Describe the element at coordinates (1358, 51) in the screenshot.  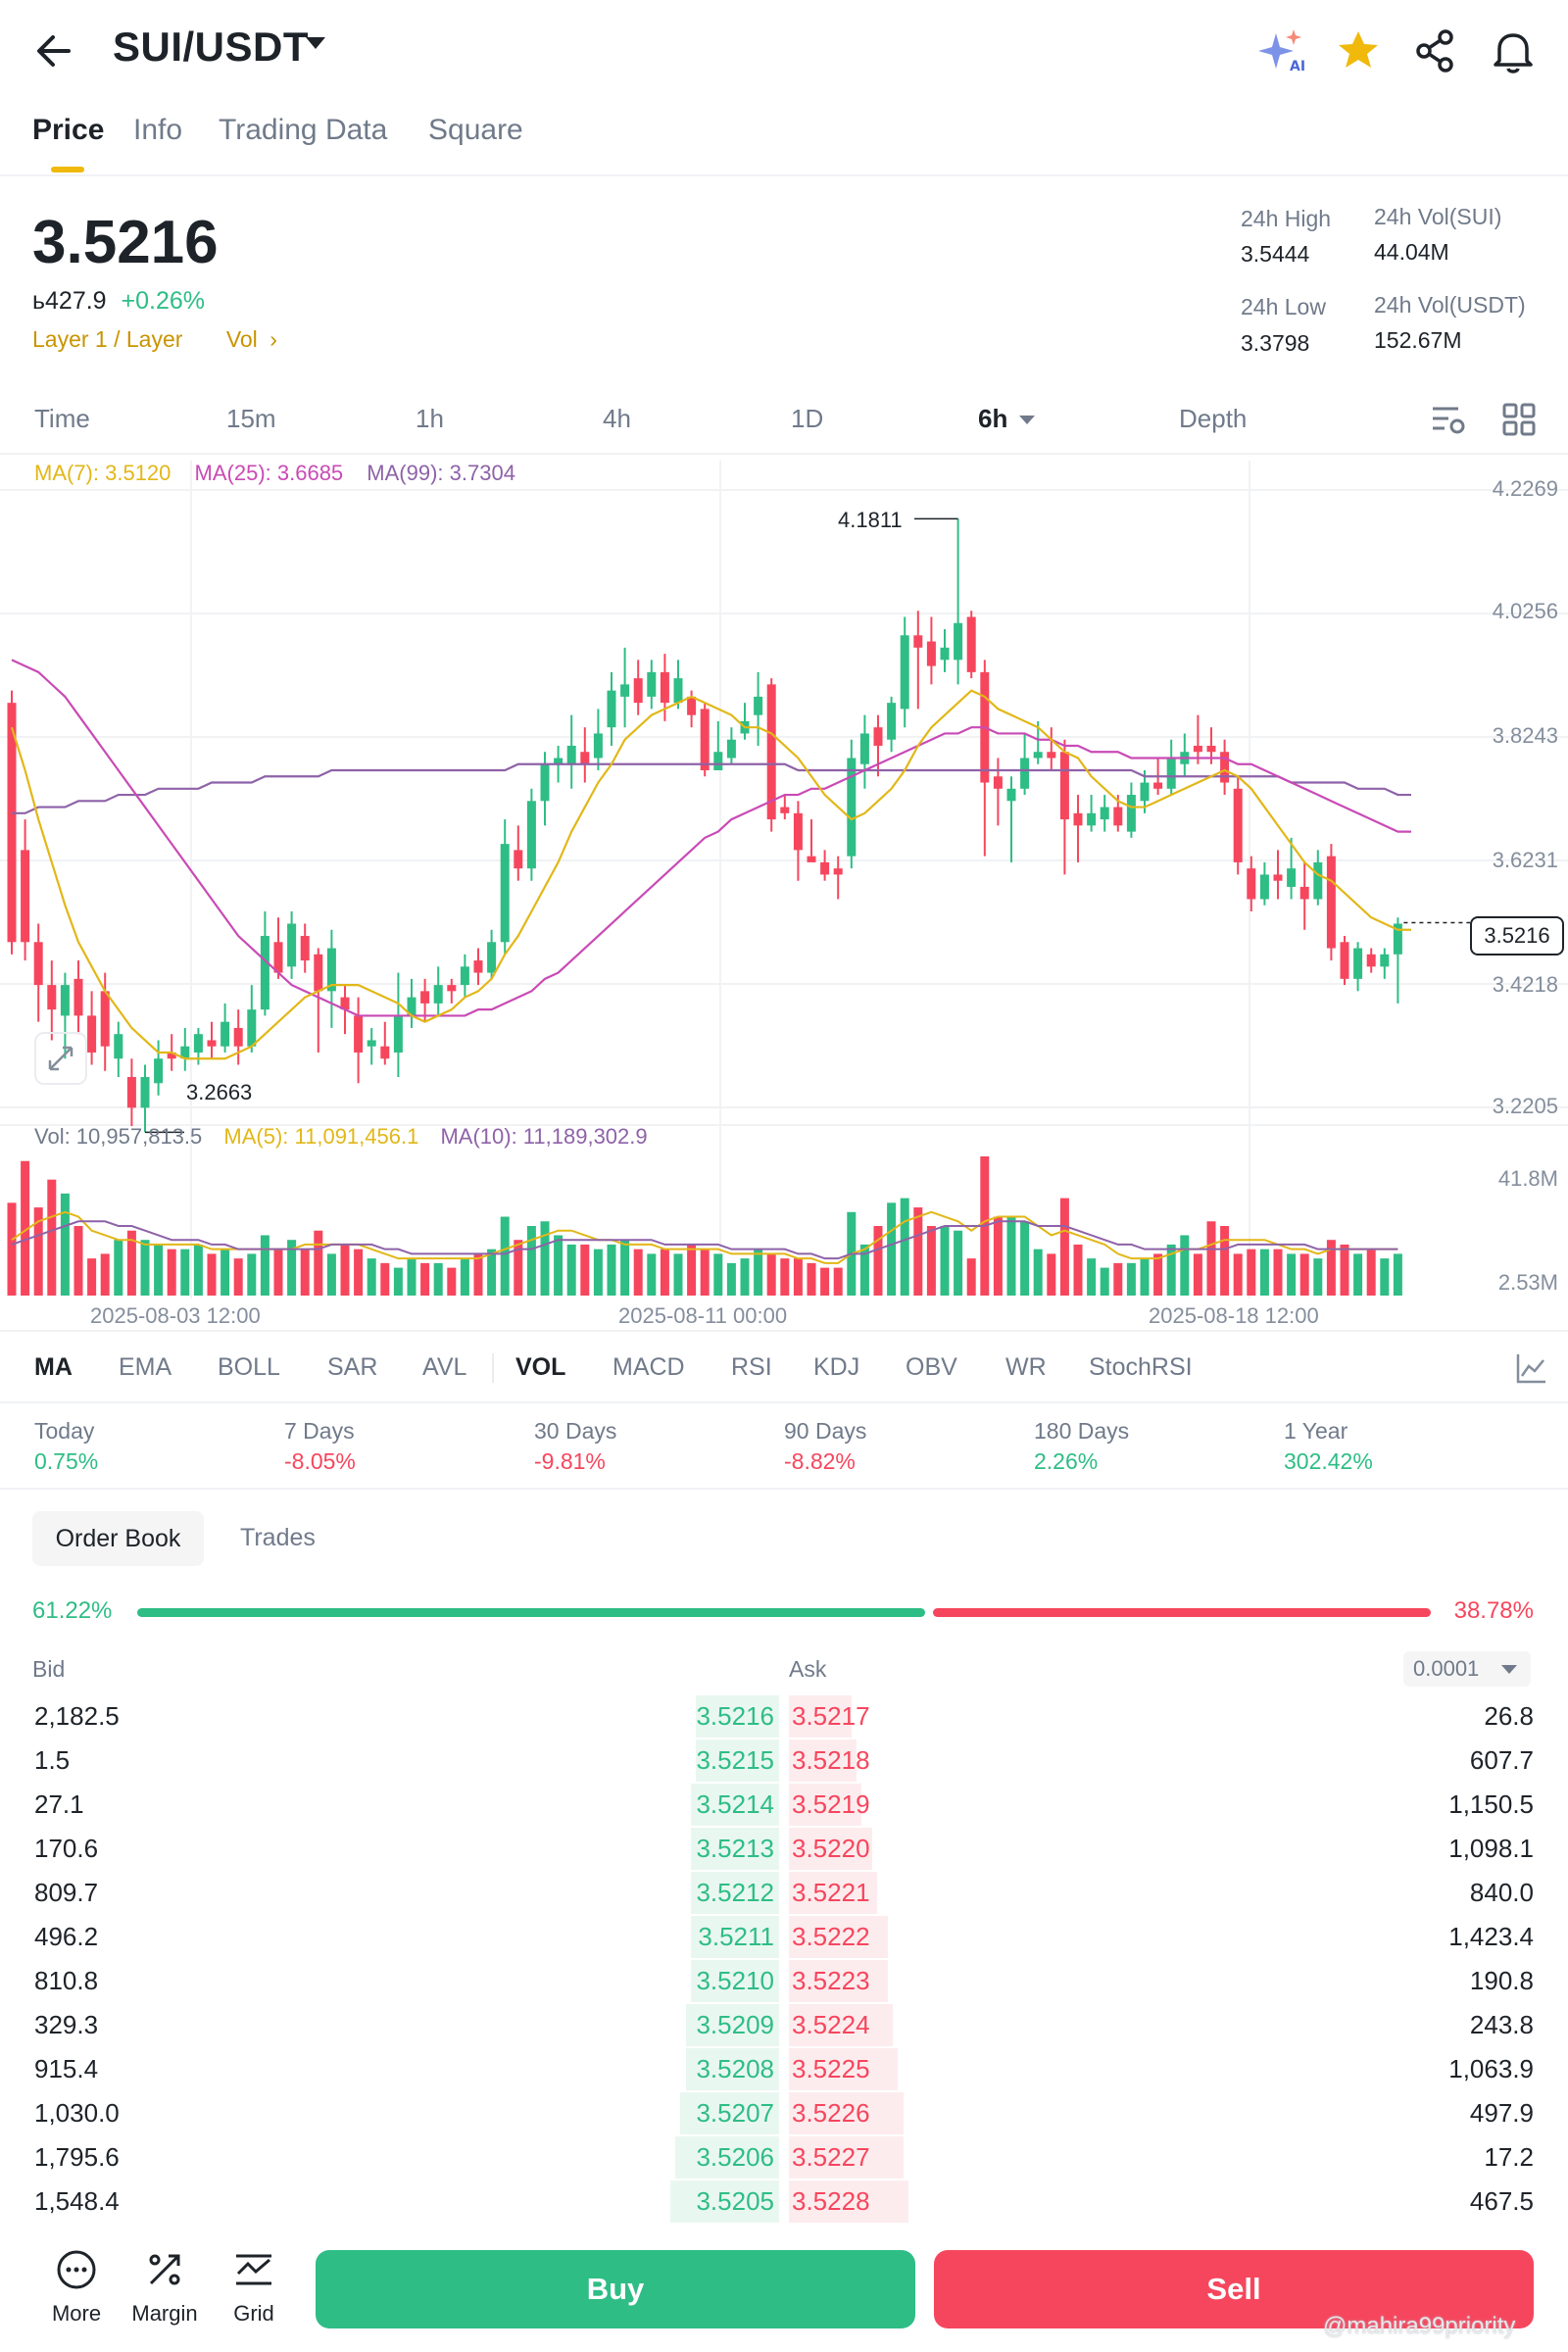
I see `star-icon` at that location.